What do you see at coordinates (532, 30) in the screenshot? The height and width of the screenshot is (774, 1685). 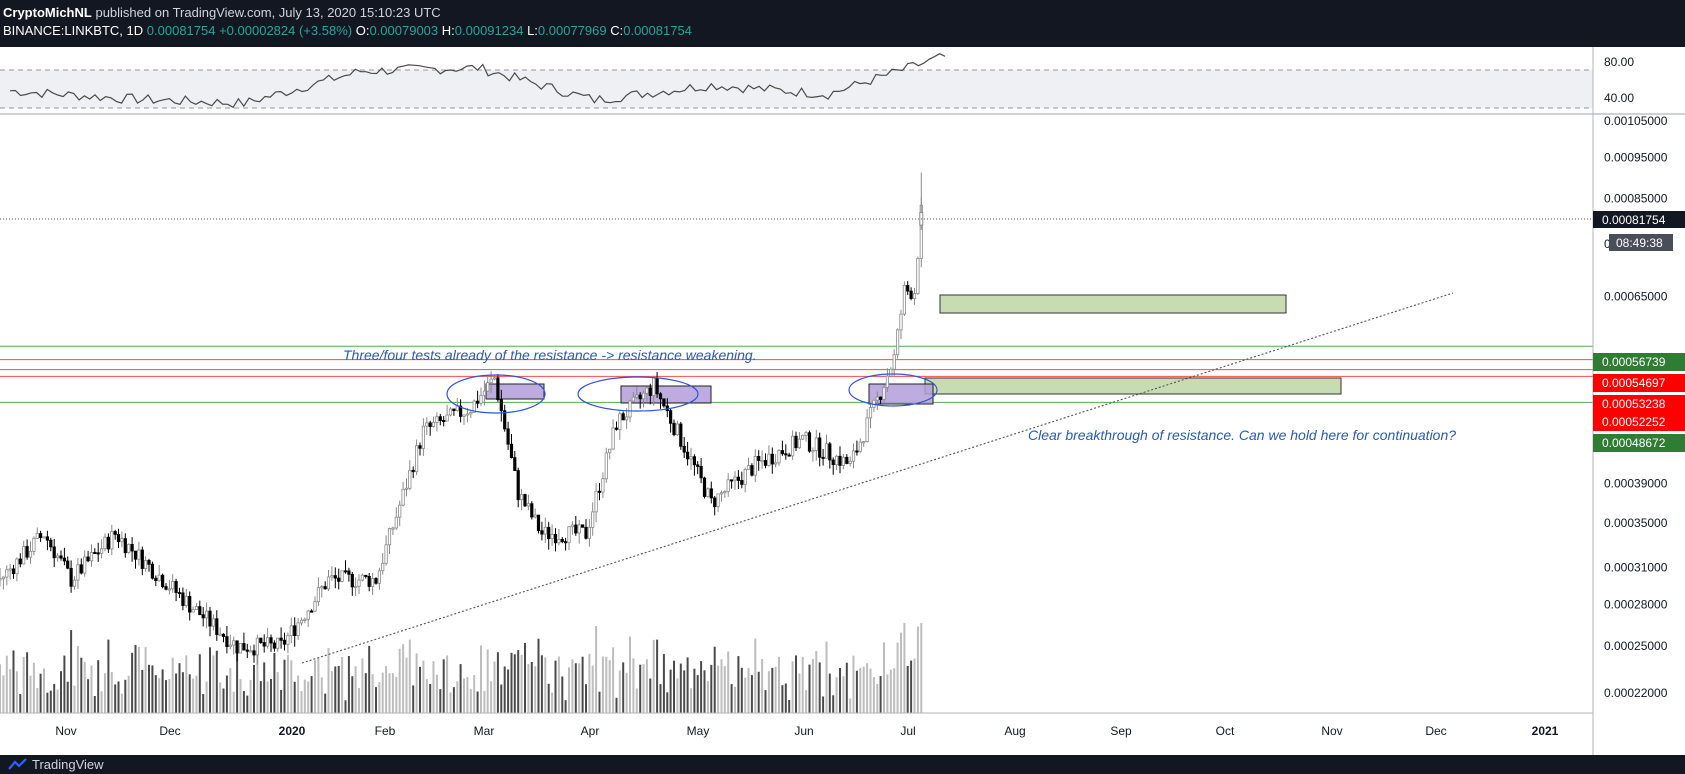 I see `l-label: L:` at bounding box center [532, 30].